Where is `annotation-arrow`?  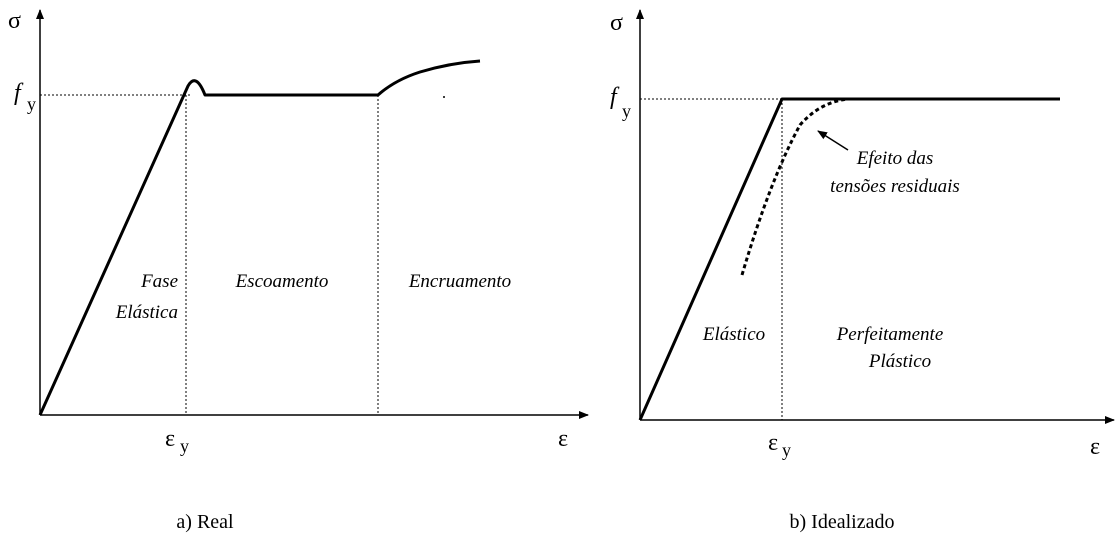
annotation-arrow is located at coordinates (833, 140).